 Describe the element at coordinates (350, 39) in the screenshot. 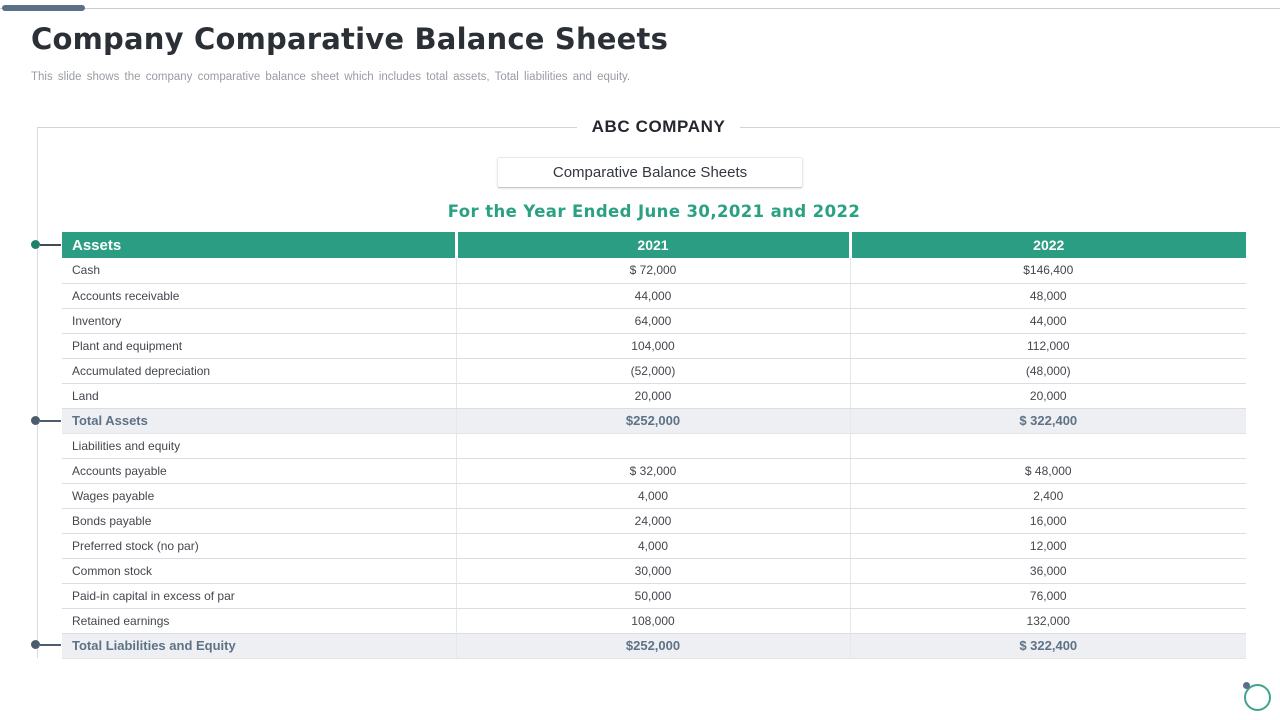

I see `page-title: Company Comparative Balance Sheets` at that location.